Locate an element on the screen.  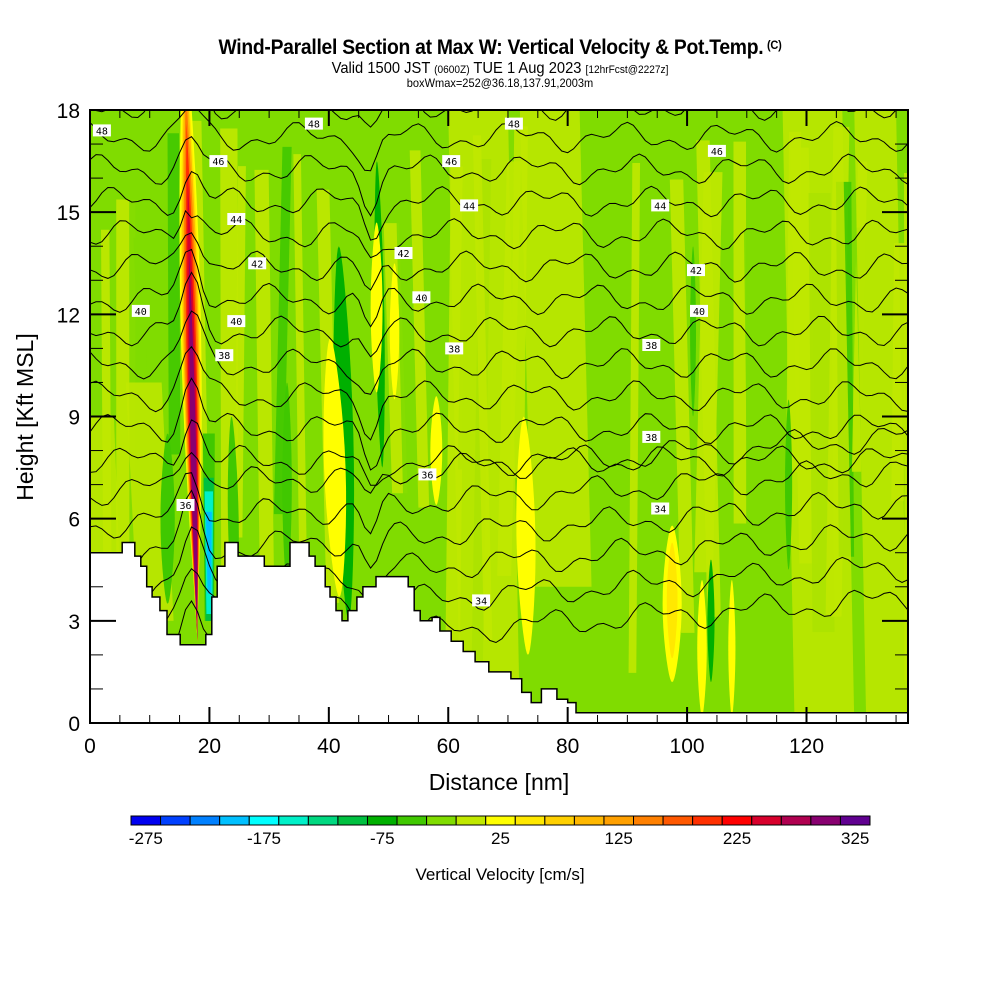
y-tick-label: 18 is located at coordinates (68, 111).